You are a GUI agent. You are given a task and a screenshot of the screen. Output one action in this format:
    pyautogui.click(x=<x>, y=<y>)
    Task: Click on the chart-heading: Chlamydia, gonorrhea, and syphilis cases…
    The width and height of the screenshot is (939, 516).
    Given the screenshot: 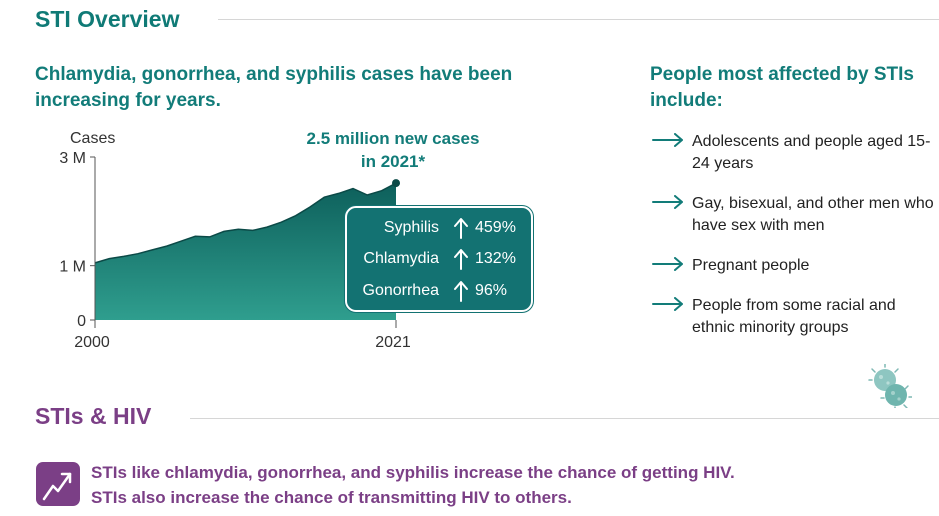 What is the action you would take?
    pyautogui.click(x=274, y=87)
    